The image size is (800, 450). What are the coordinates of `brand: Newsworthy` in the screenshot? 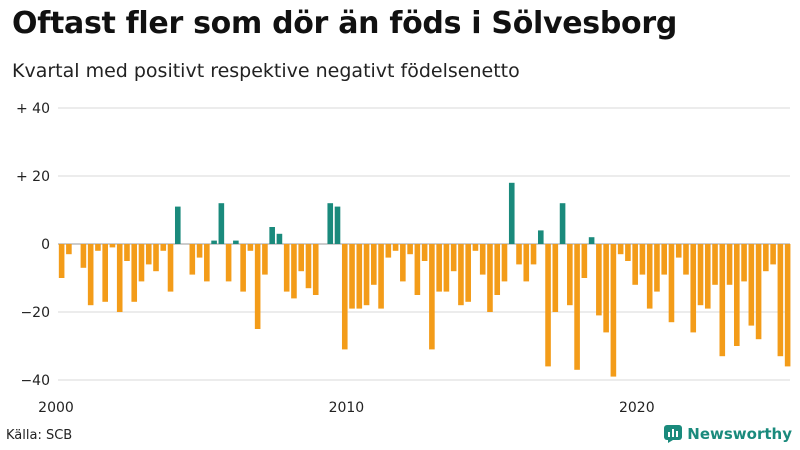 It's located at (728, 434).